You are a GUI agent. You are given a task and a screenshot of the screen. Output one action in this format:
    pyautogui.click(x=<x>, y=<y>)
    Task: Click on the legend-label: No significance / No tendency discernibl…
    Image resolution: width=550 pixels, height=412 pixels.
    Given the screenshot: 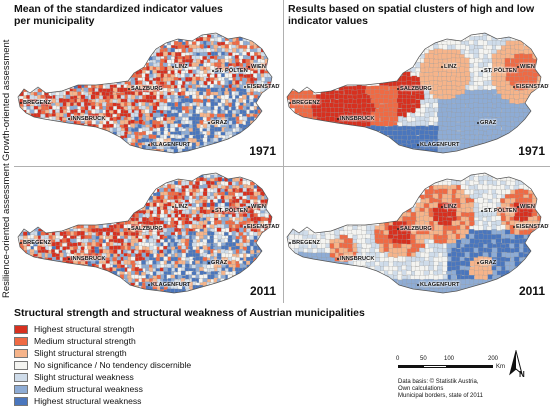 What is the action you would take?
    pyautogui.click(x=113, y=365)
    